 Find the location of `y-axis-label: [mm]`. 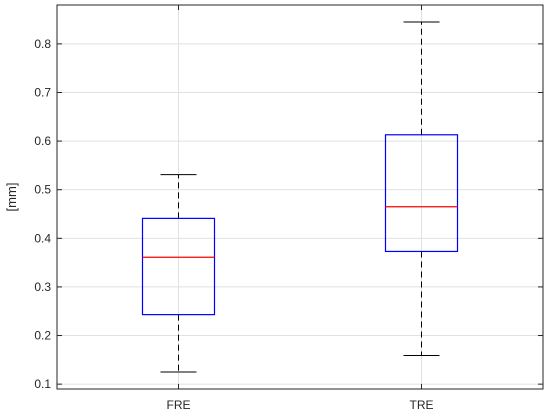

y-axis-label: [mm] is located at coordinates (11, 197).